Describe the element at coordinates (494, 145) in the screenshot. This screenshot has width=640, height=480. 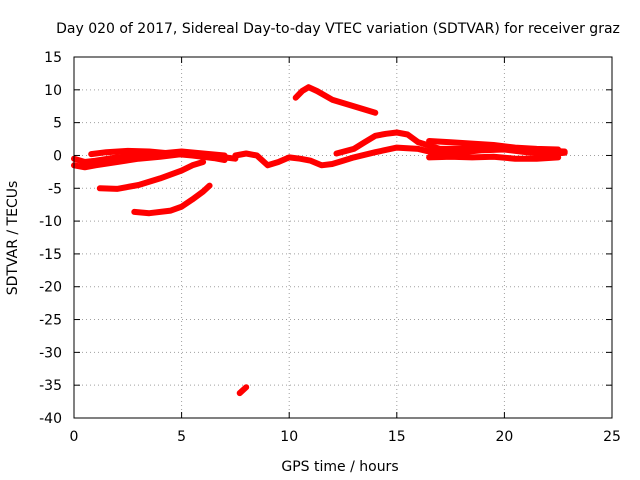
I see `series-trace-j` at that location.